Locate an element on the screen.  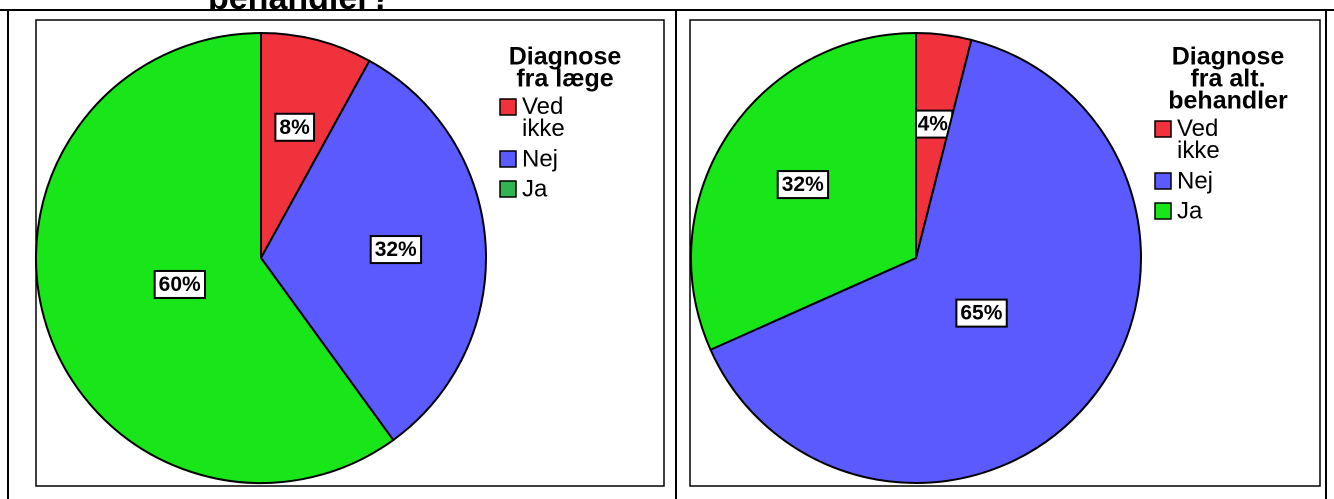
legend-title: fra læge is located at coordinates (564, 79).